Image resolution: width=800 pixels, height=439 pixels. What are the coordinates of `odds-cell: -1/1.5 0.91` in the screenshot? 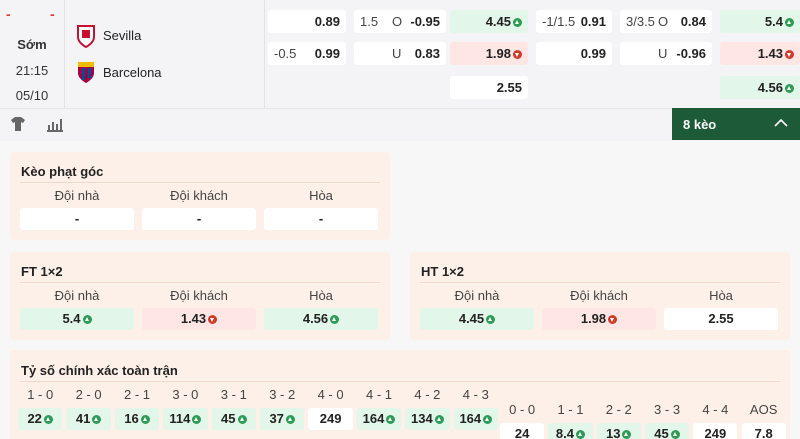 It's located at (574, 21).